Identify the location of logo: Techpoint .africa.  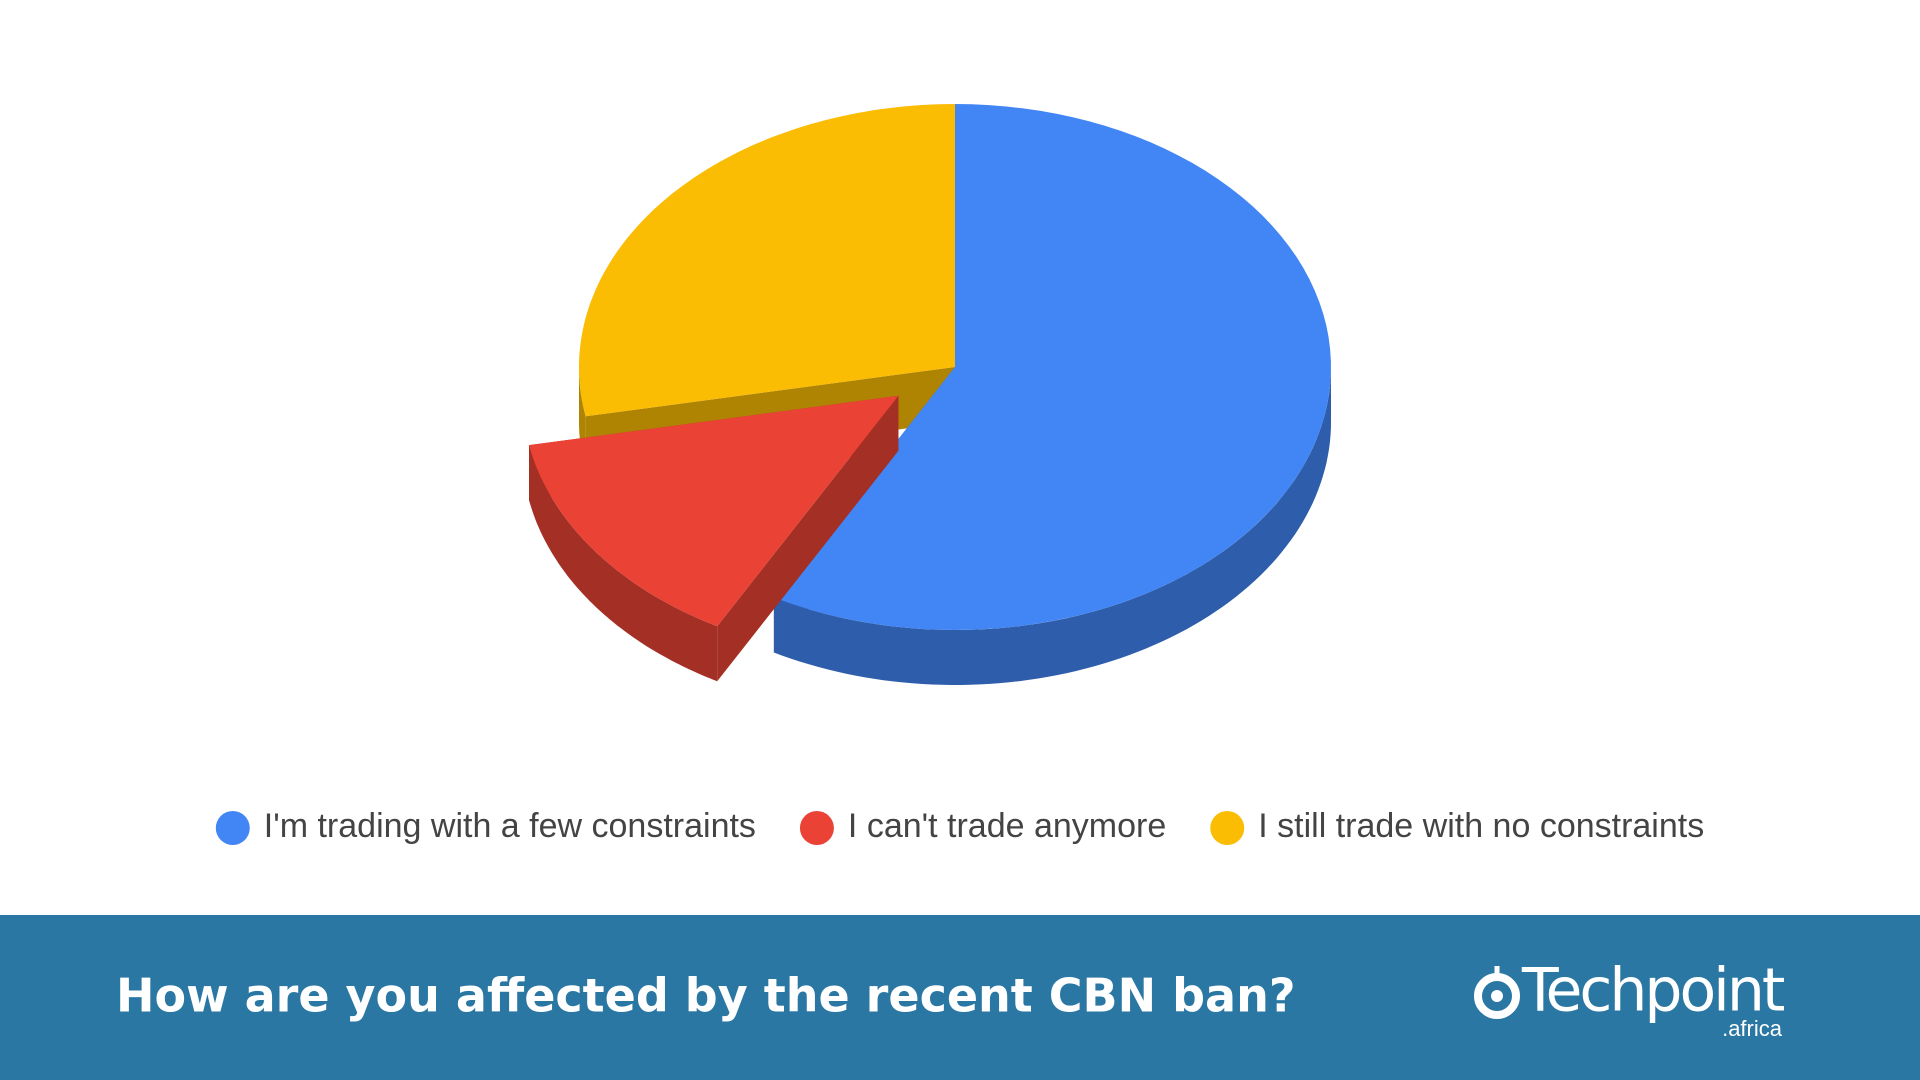
(1631, 998).